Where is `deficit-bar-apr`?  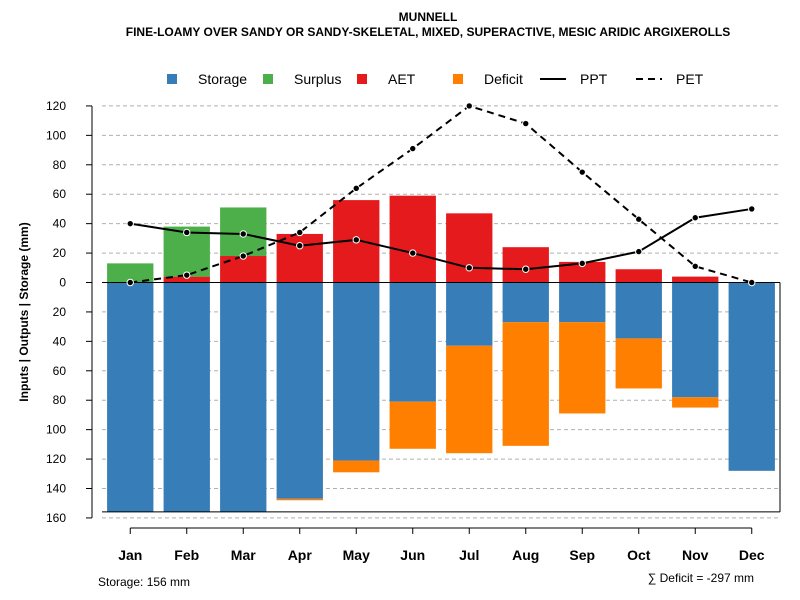
deficit-bar-apr is located at coordinates (299, 499).